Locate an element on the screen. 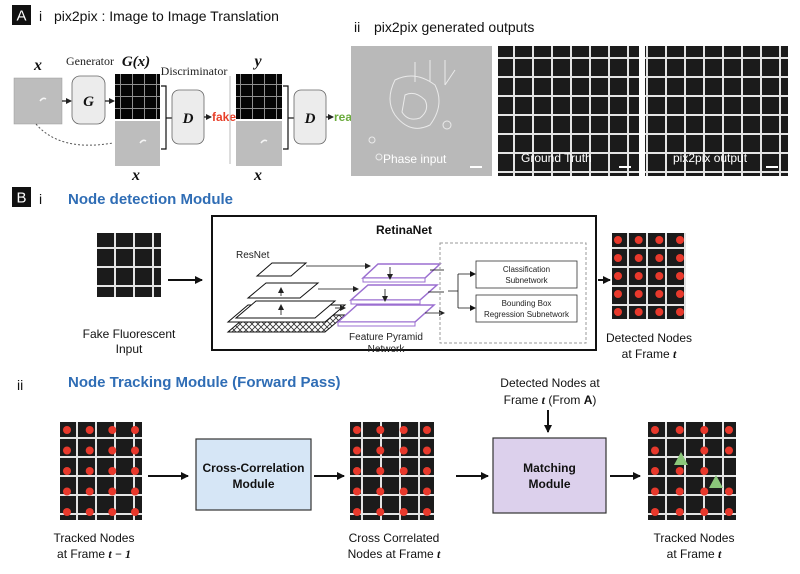 This screenshot has width=800, height=574. cross-correlated-nodes is located at coordinates (392, 471).